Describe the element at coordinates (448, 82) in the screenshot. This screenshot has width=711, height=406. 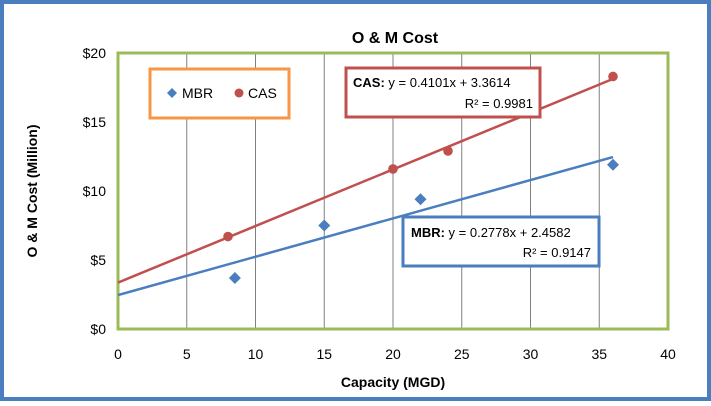
I see `cas-equation-formula: y = 0.4101x + 3.3614` at that location.